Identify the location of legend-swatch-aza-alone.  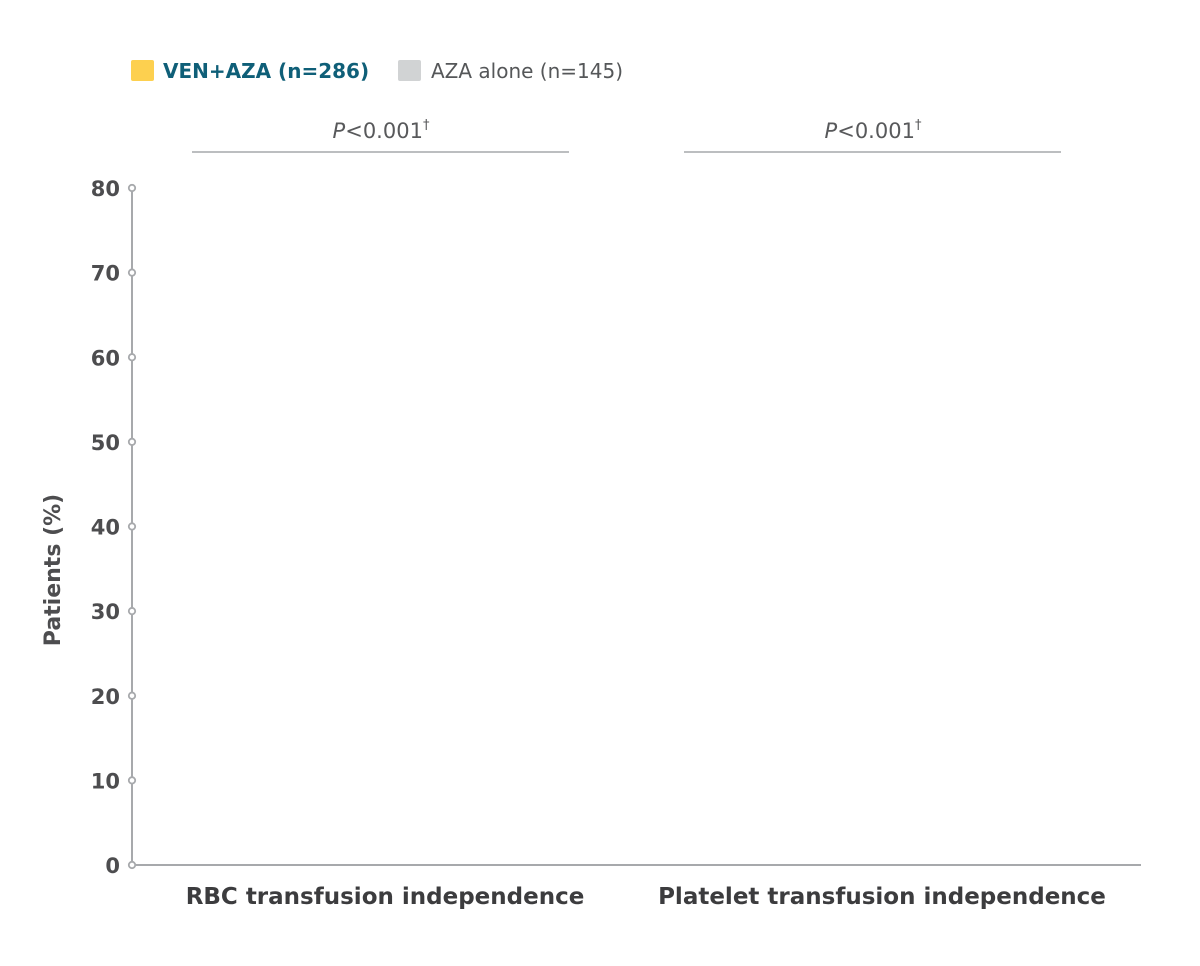
(409, 70).